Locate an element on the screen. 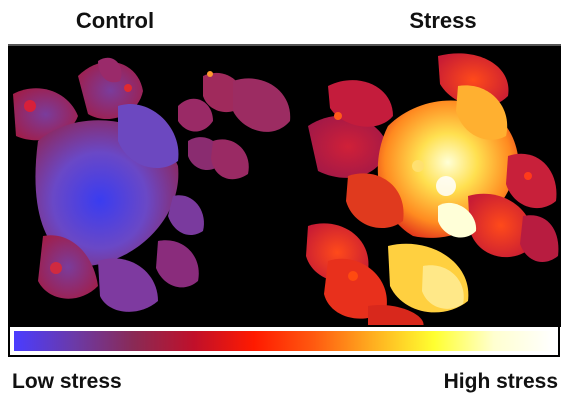  high-stress-label: High stress is located at coordinates (500, 381).